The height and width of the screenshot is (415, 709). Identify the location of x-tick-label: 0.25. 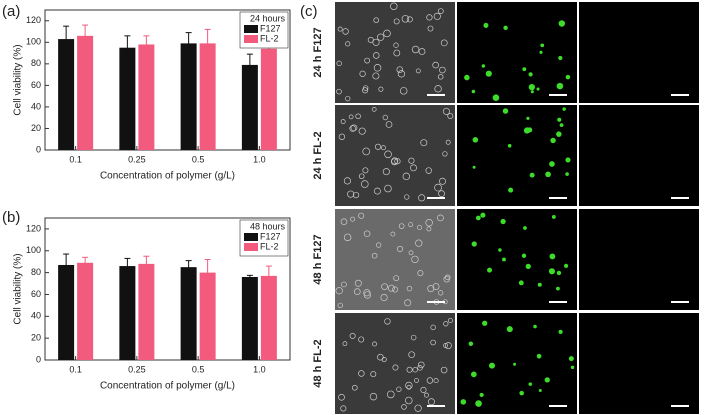
(137, 369).